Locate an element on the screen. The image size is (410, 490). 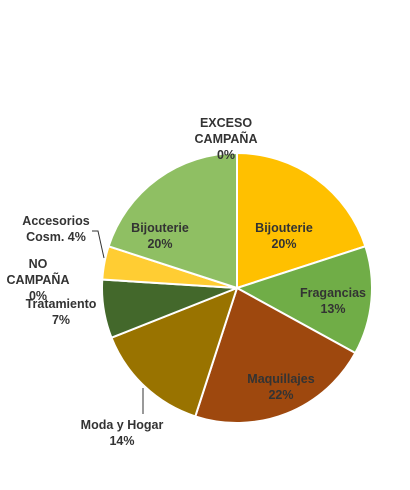
slice-label-6: NO CAMPAÑA 0% is located at coordinates (38, 280).